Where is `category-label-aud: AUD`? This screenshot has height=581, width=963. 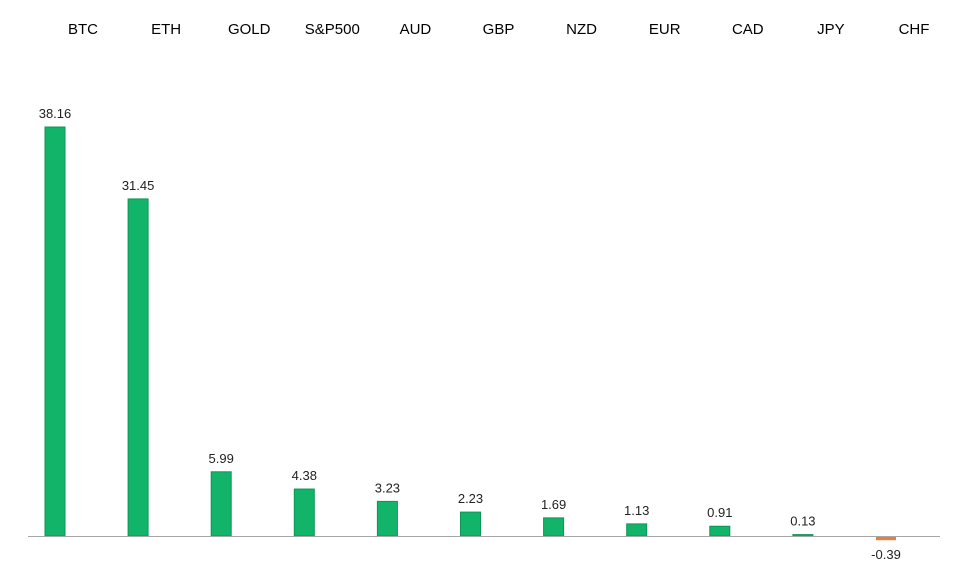 category-label-aud: AUD is located at coordinates (416, 29).